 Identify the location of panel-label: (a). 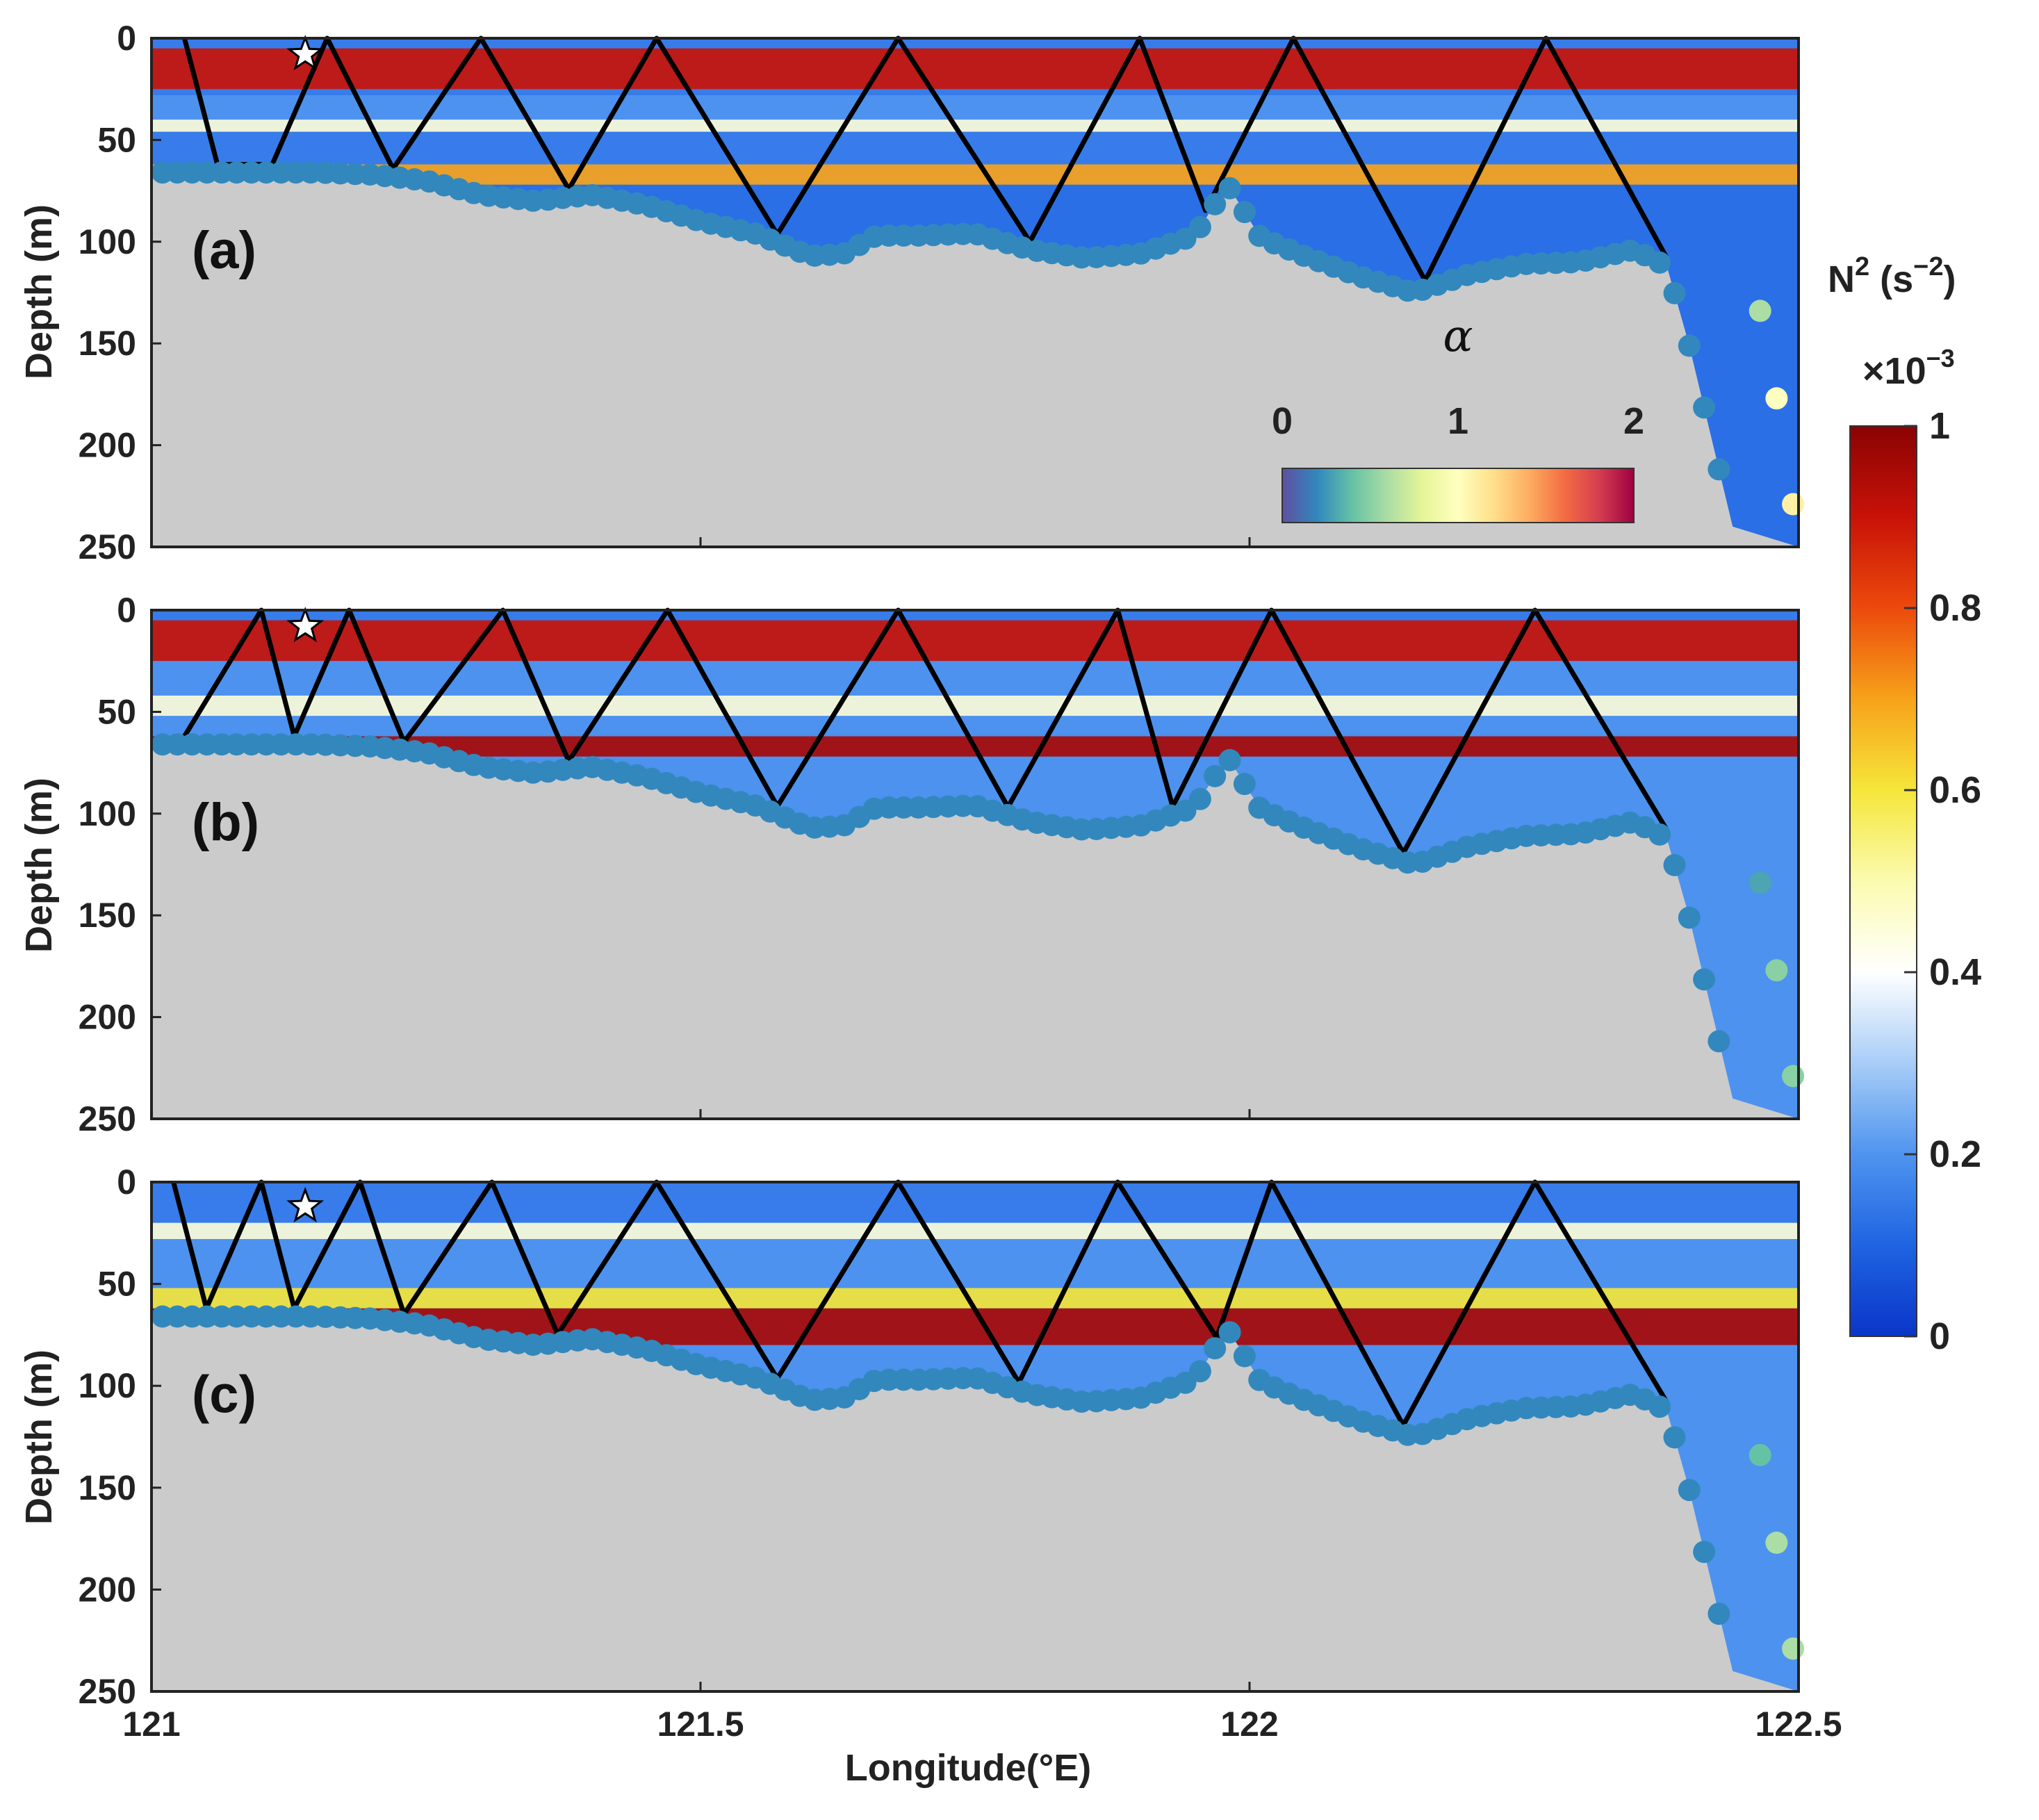
(224, 250).